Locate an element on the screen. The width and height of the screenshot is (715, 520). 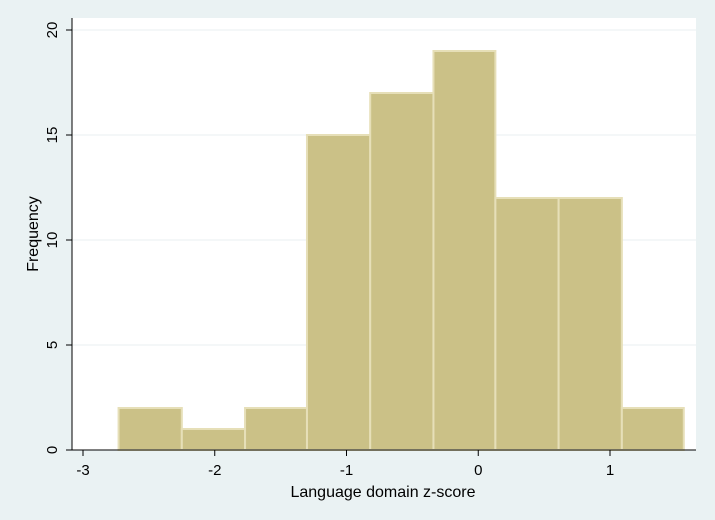
x-tick-label: -3 is located at coordinates (82, 470).